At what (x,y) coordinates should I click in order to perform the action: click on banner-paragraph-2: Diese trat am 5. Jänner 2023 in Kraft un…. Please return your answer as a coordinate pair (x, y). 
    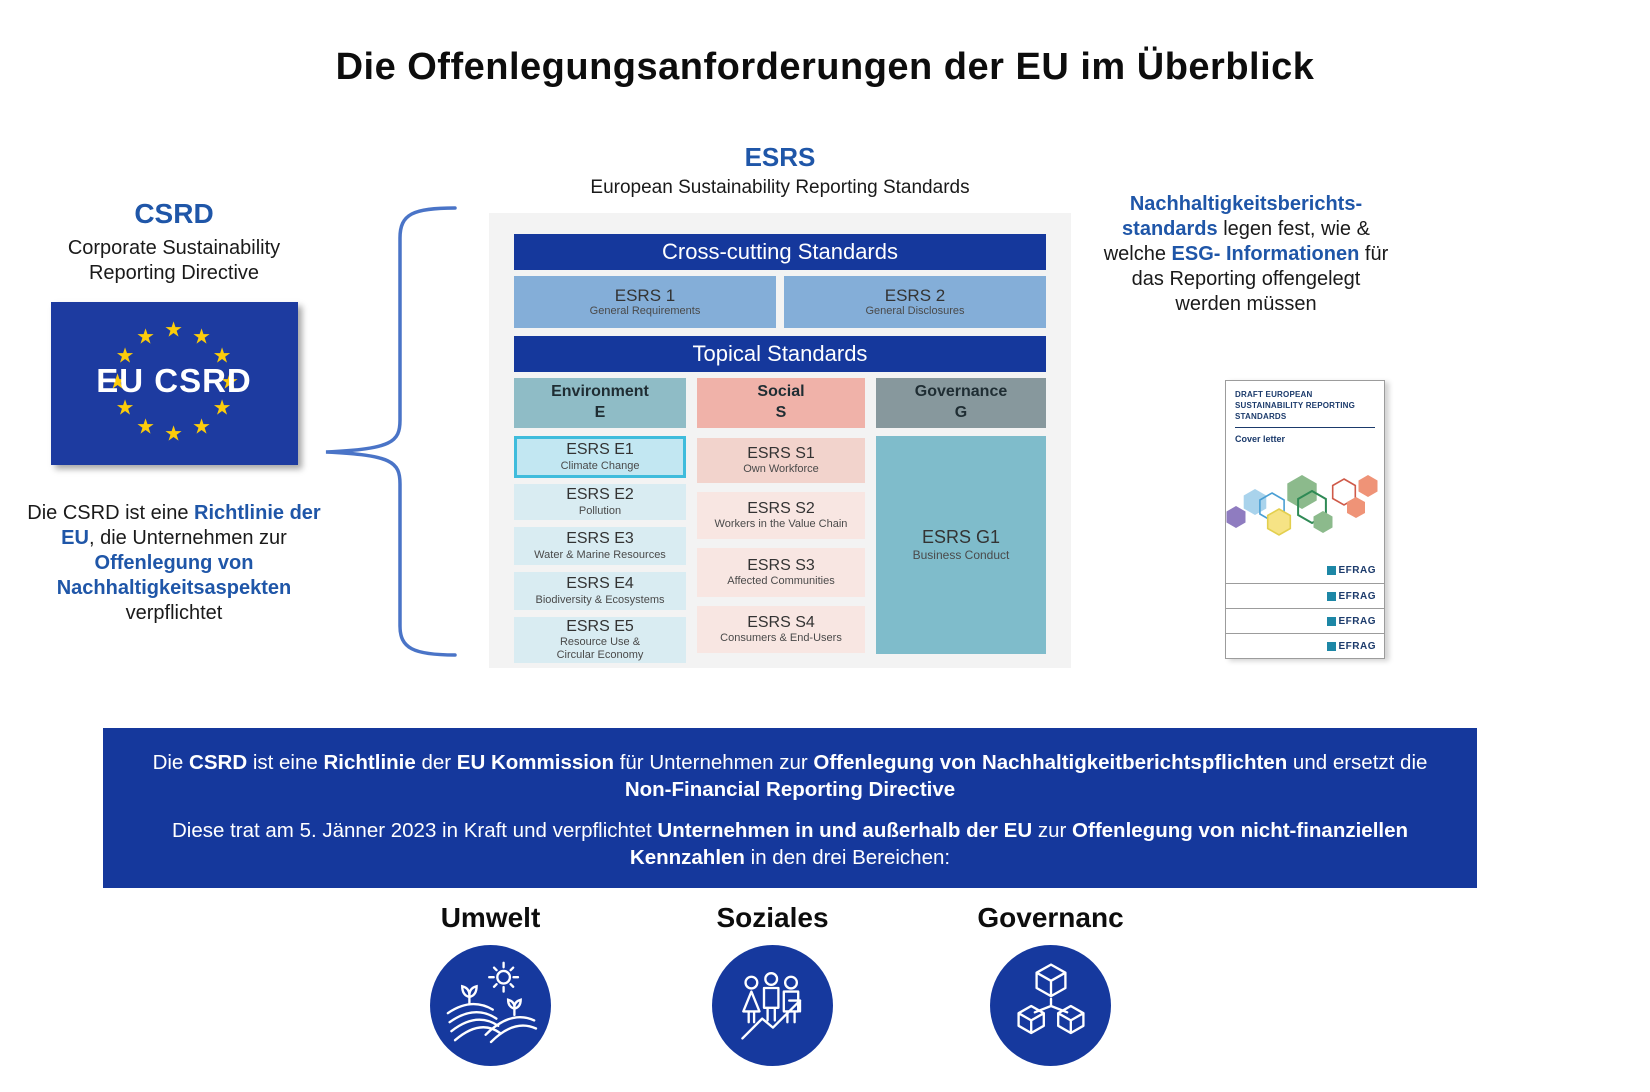
    Looking at the image, I should click on (790, 844).